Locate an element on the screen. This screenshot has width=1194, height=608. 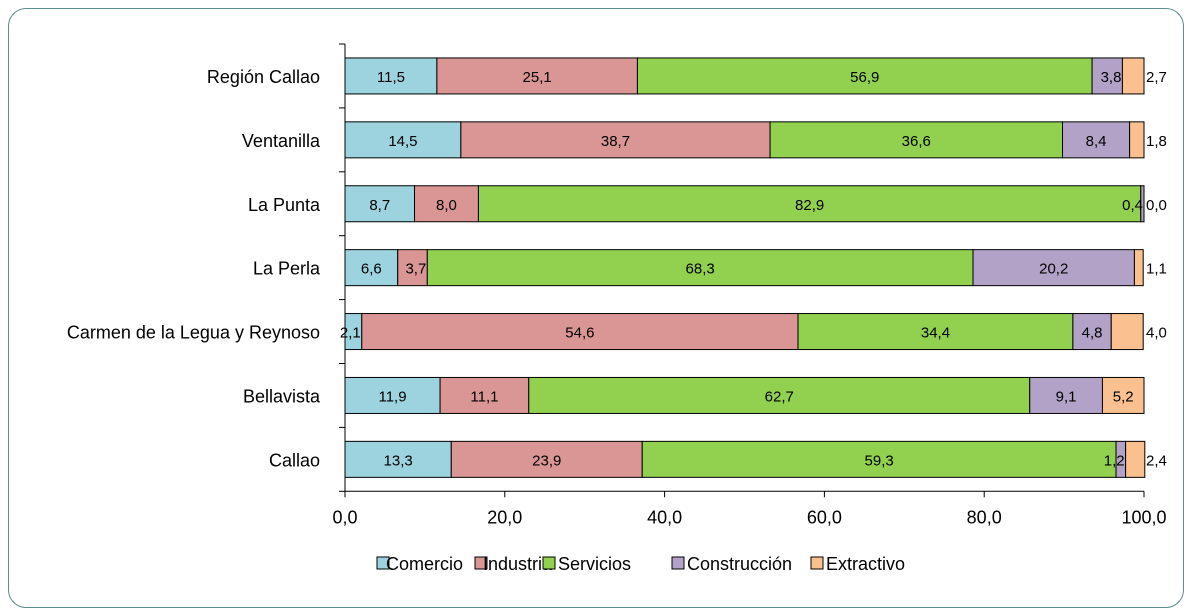
x-tick-label: 40,0 is located at coordinates (664, 517).